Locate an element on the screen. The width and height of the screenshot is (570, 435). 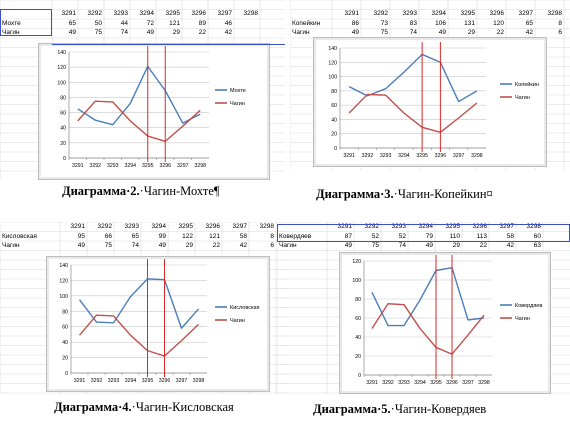
table-cell: 95 is located at coordinates (81, 236).